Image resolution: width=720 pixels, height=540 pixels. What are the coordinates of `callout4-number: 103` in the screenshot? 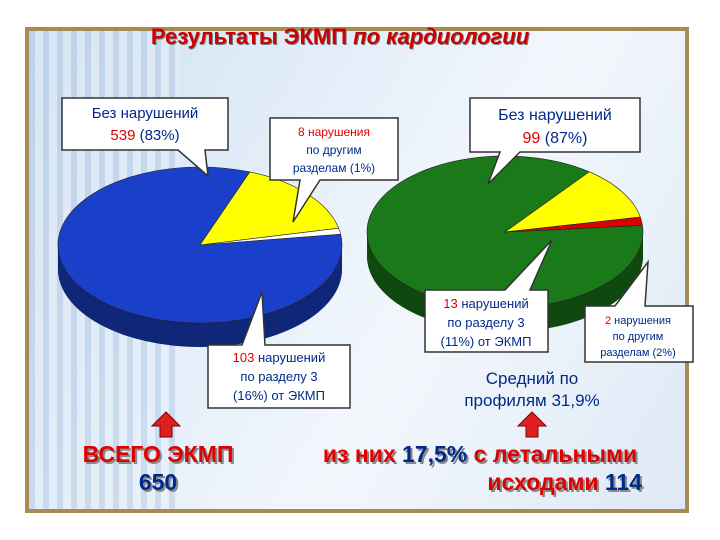 It's located at (244, 357).